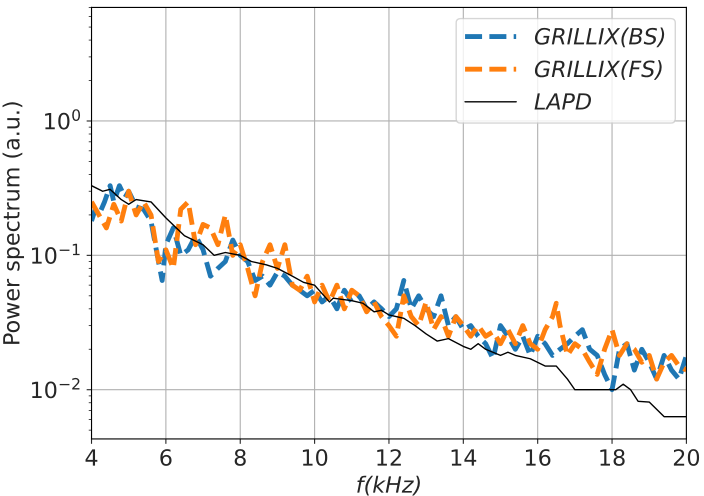  What do you see at coordinates (240, 457) in the screenshot?
I see `x-tick-label: 8` at bounding box center [240, 457].